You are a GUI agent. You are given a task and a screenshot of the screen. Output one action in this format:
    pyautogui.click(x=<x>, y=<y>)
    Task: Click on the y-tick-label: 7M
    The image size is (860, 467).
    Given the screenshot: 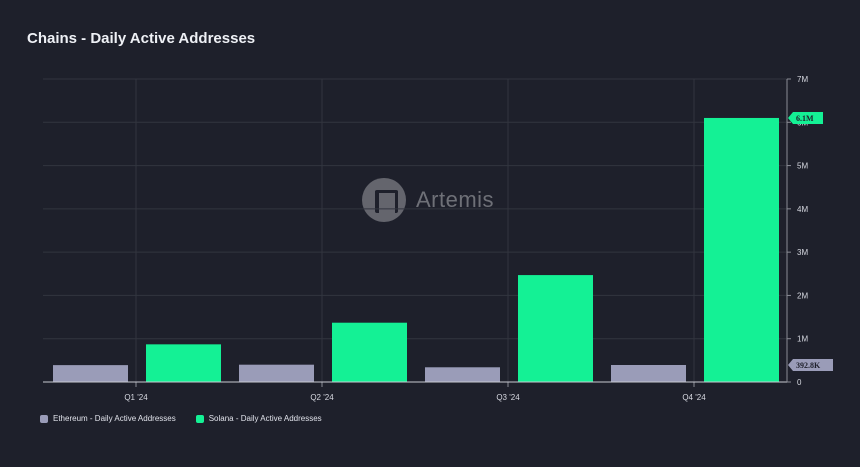 What is the action you would take?
    pyautogui.click(x=802, y=79)
    